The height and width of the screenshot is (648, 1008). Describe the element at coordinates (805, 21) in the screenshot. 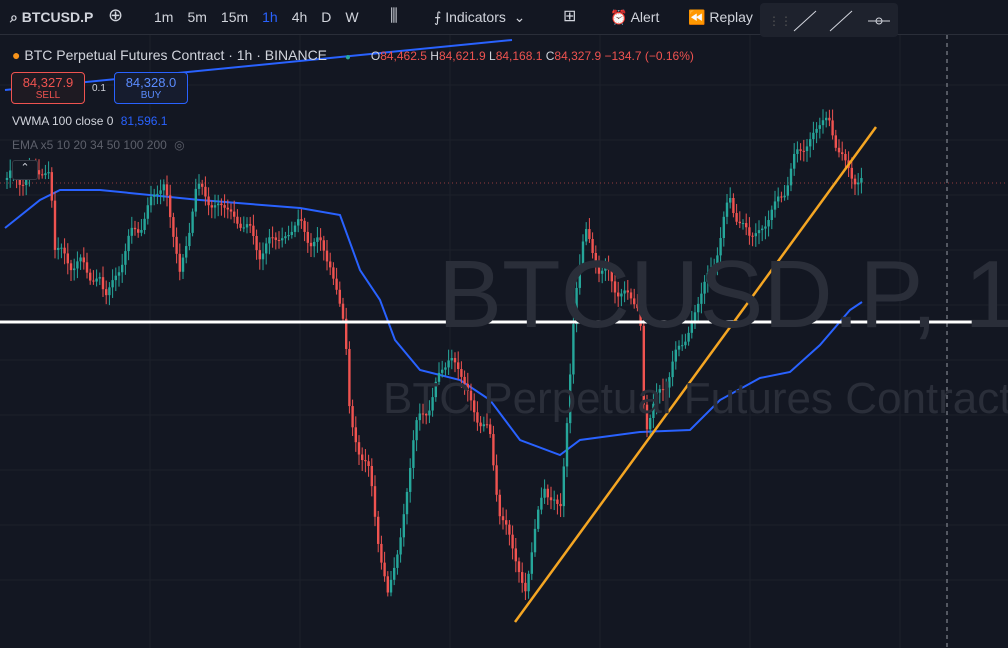

I see `tool-trend` at that location.